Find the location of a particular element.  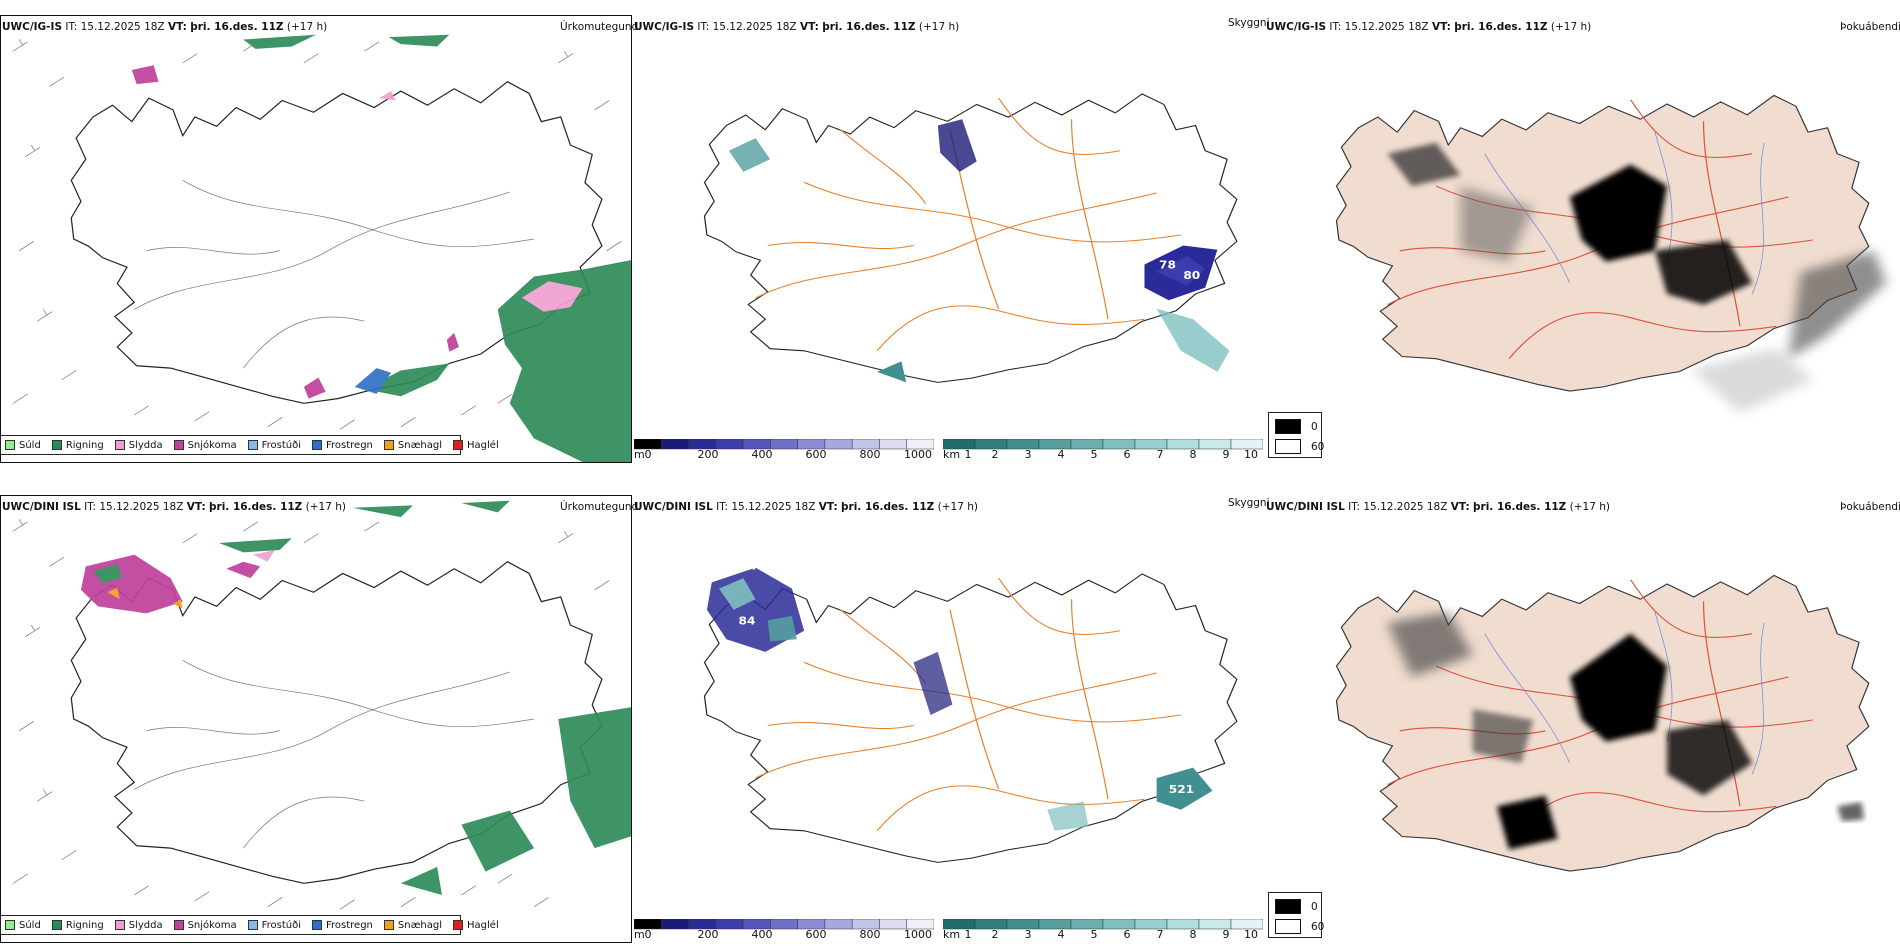

precip-areas is located at coordinates (381, 248).